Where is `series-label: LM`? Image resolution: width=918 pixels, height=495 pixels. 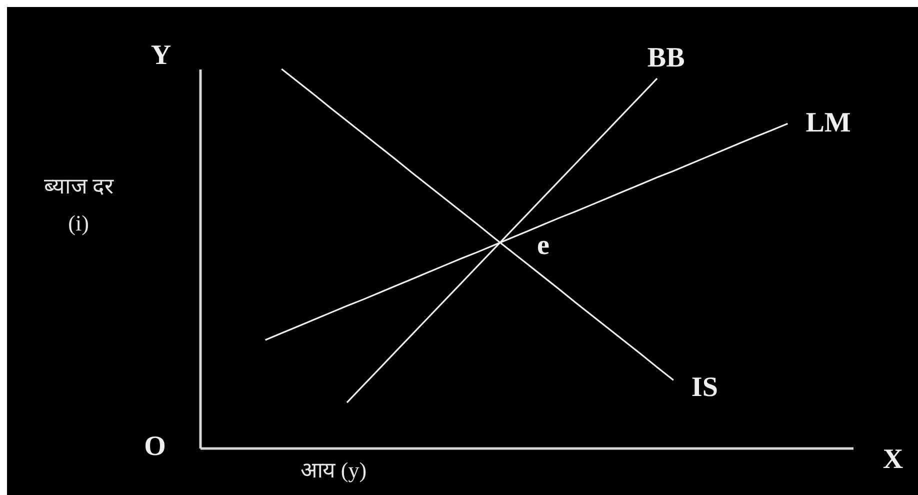
series-label: LM is located at coordinates (828, 123).